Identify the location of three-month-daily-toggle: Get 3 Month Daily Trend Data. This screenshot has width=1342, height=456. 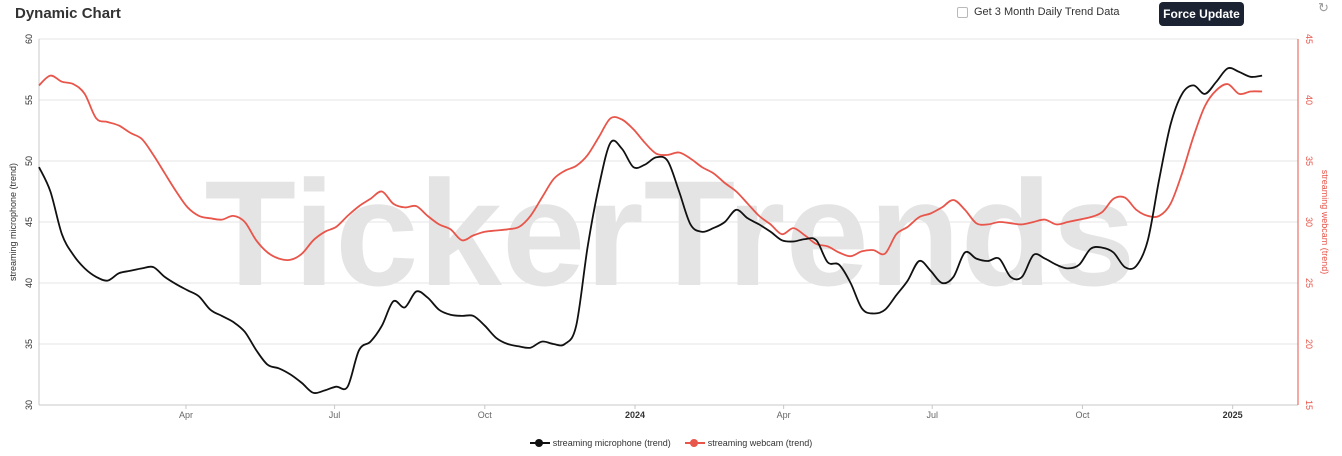
(1038, 12).